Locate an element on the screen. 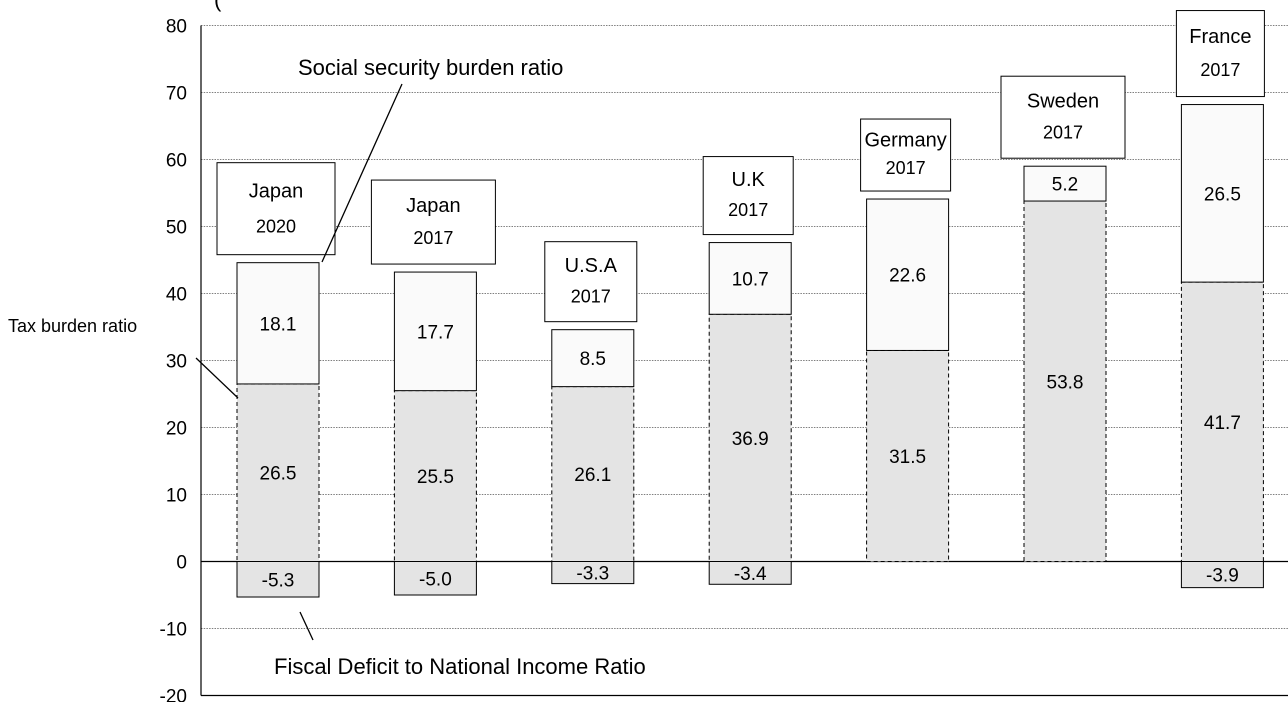 The image size is (1288, 702). tax-value-label: 31.5 is located at coordinates (907, 457).